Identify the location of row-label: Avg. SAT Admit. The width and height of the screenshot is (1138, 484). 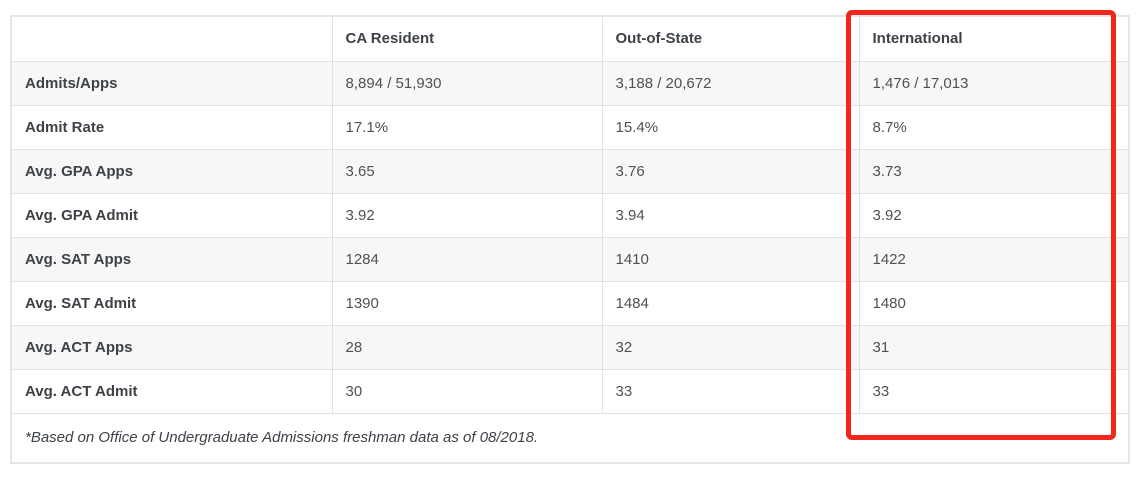
(171, 303).